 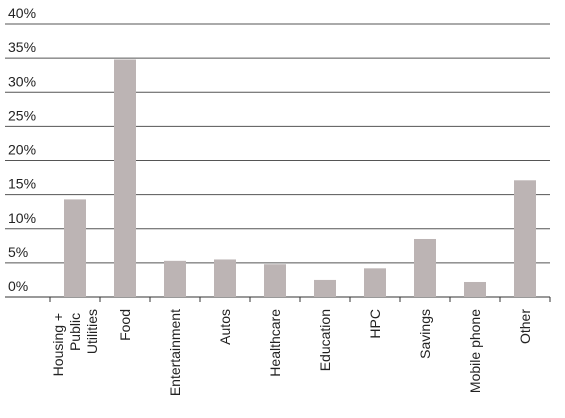 I want to click on label-line: Healthcare, so click(x=275, y=343).